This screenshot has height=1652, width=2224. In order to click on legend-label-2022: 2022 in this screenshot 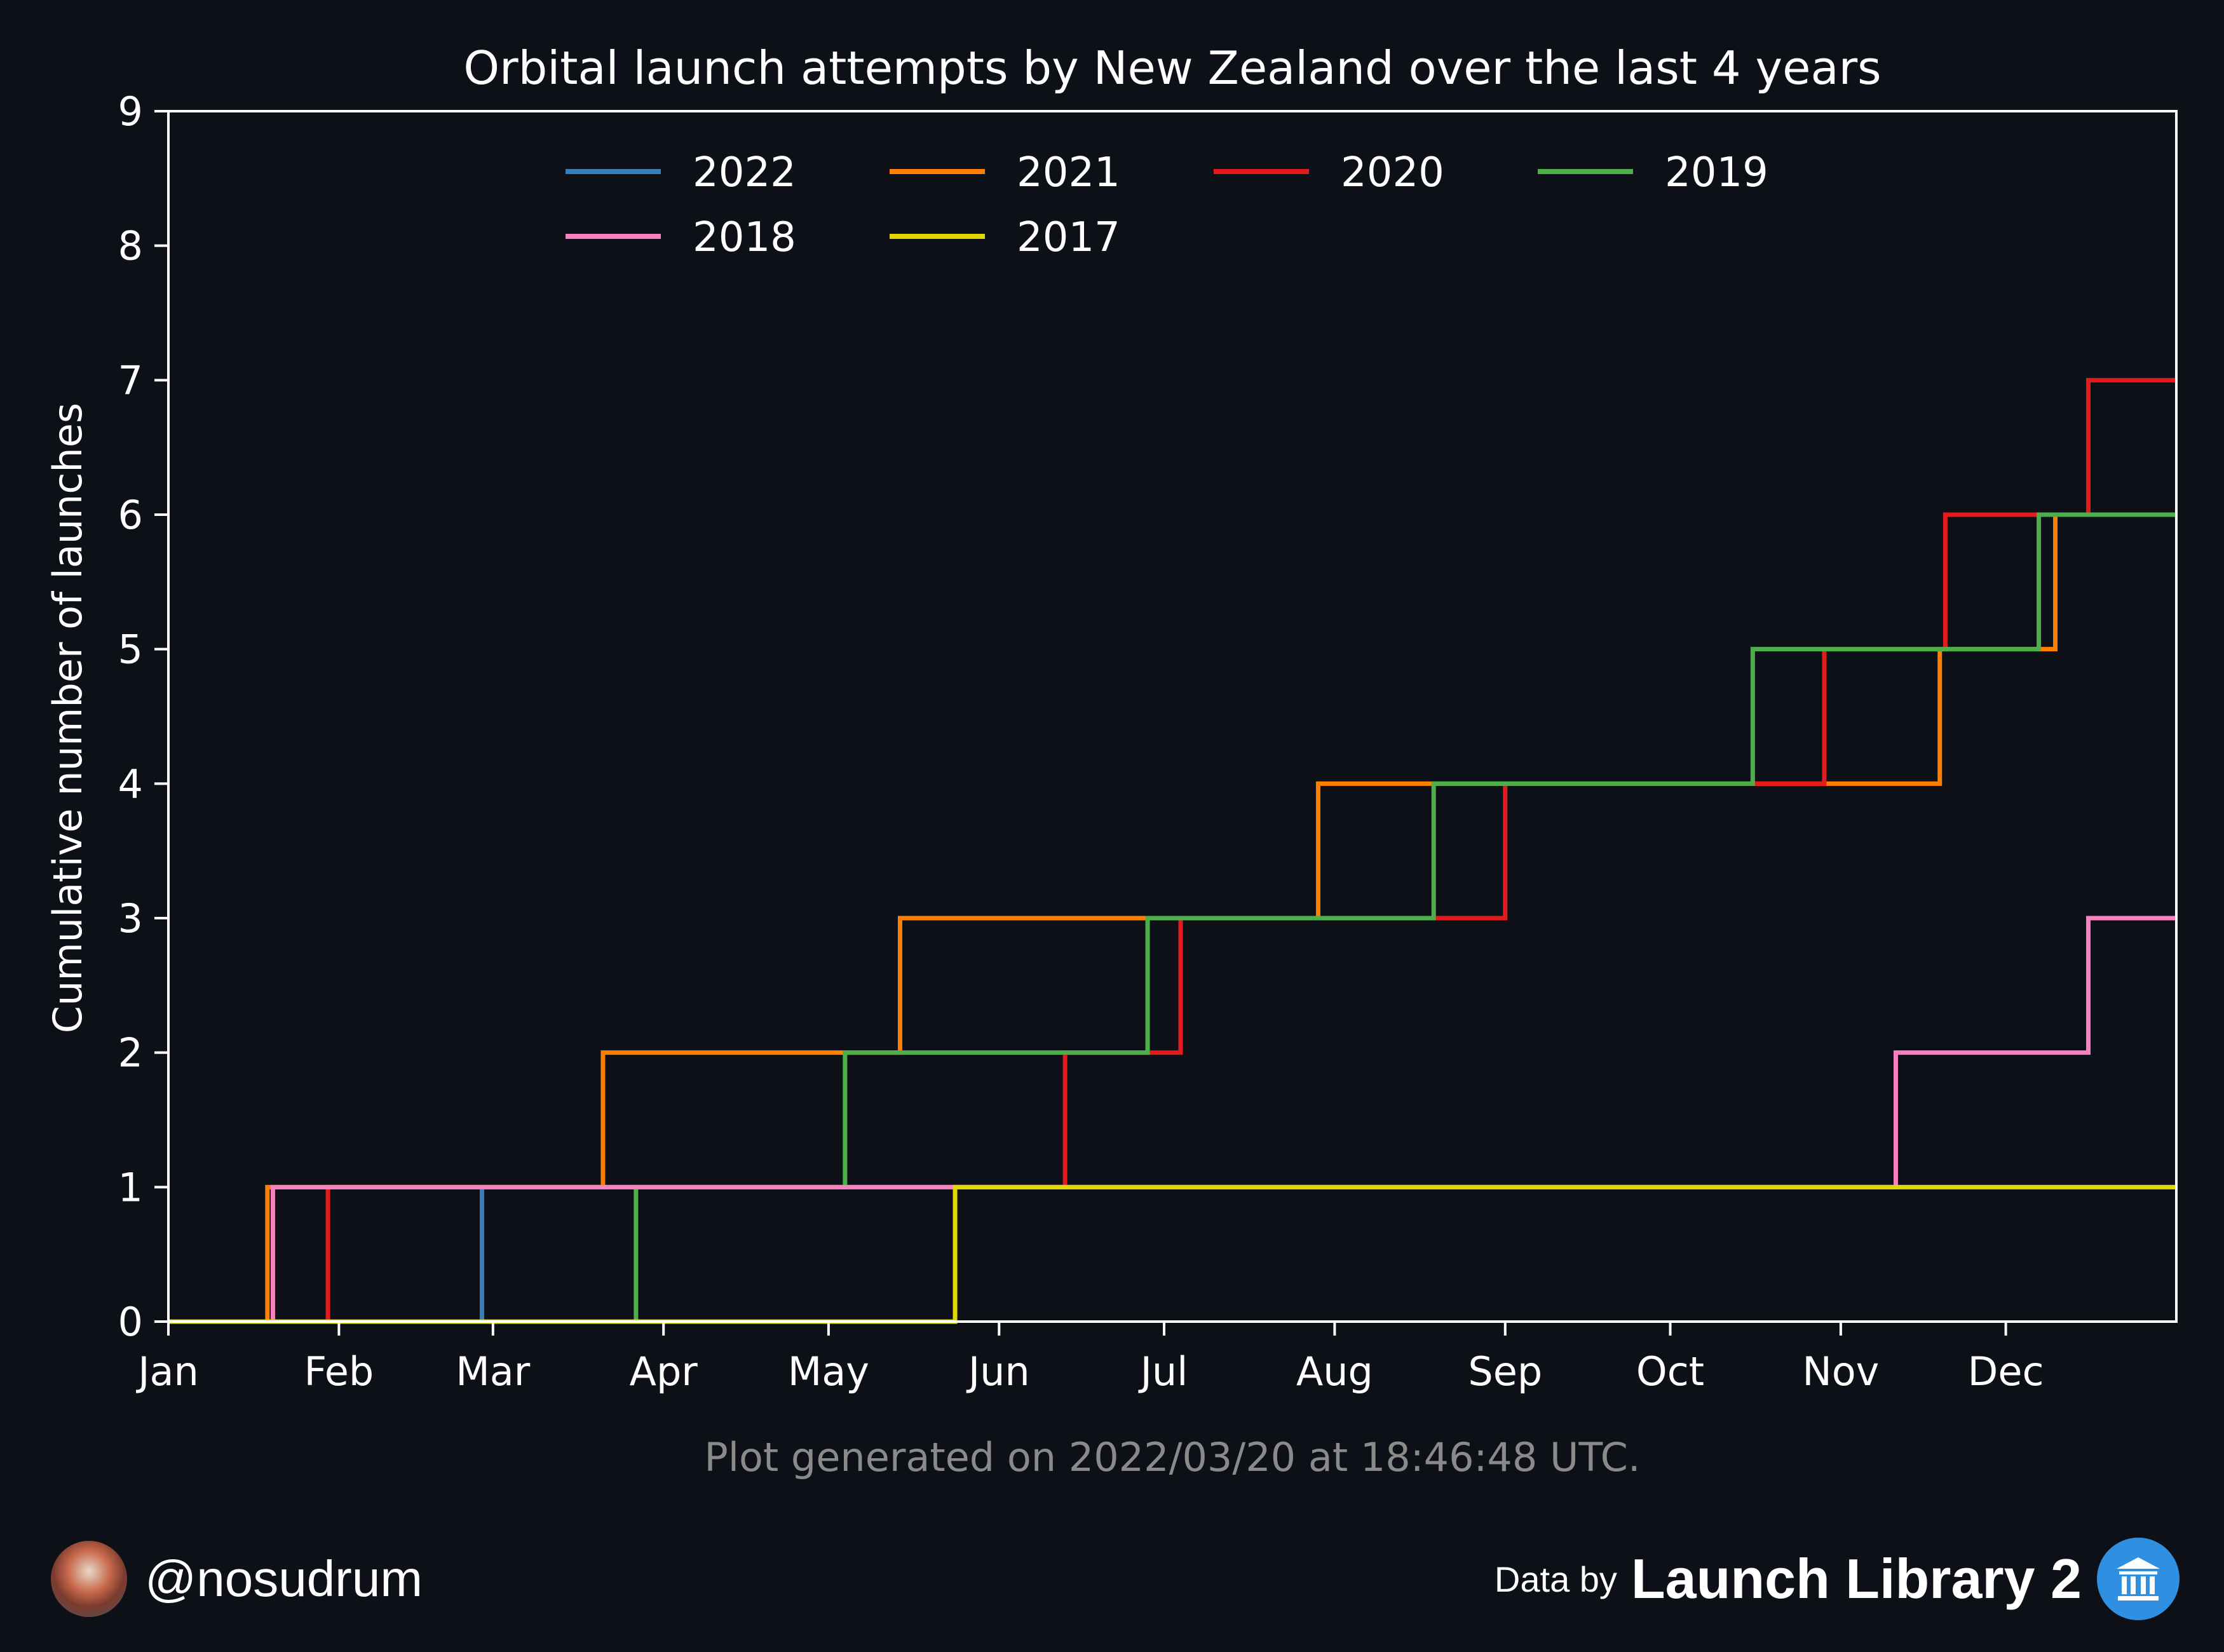, I will do `click(744, 172)`.